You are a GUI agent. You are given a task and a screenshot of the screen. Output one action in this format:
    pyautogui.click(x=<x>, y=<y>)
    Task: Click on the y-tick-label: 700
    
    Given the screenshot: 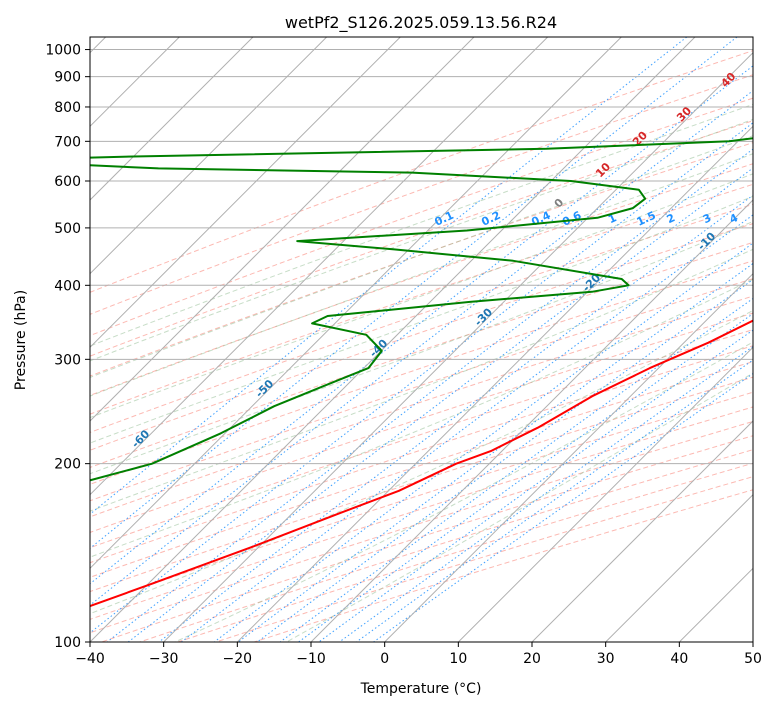 What is the action you would take?
    pyautogui.click(x=67, y=142)
    